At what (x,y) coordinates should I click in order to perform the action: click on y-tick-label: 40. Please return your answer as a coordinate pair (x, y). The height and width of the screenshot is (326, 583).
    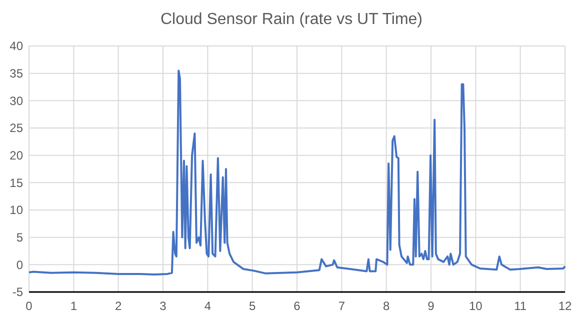
    Looking at the image, I should click on (17, 46).